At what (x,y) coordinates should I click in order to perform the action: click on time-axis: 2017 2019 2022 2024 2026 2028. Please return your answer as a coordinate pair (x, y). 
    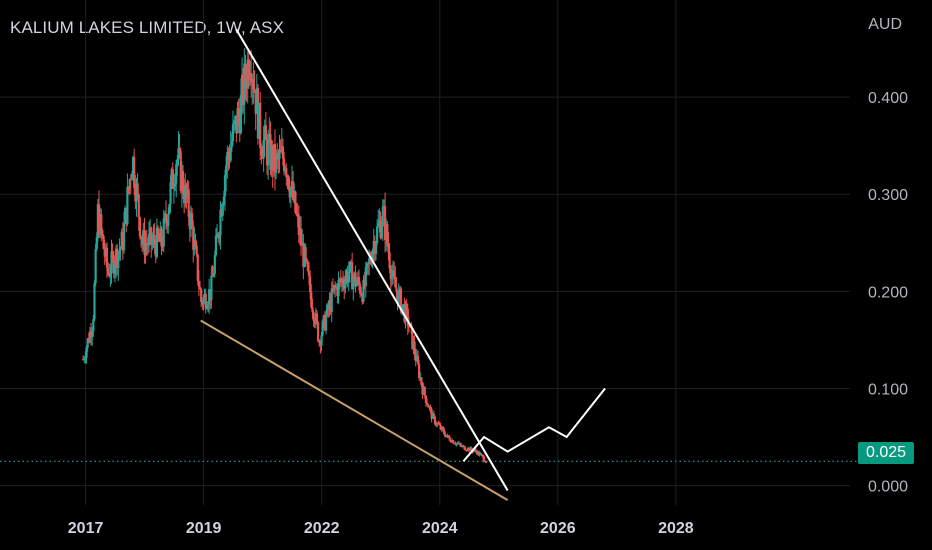
    Looking at the image, I should click on (381, 528).